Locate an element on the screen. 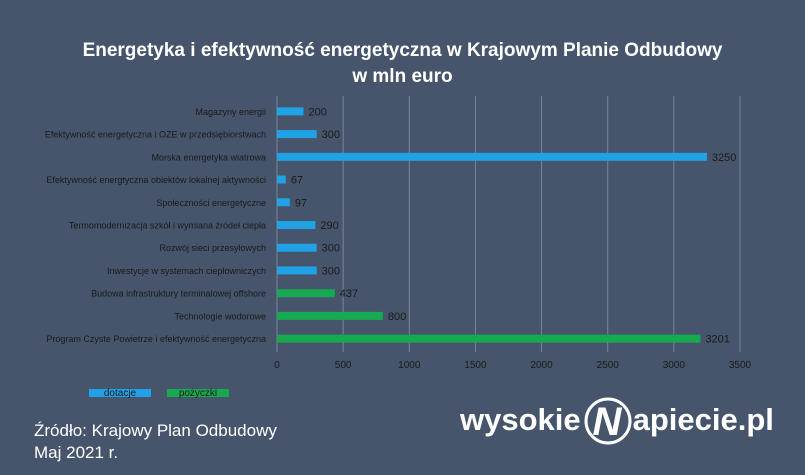  logo-letter: N is located at coordinates (607, 422).